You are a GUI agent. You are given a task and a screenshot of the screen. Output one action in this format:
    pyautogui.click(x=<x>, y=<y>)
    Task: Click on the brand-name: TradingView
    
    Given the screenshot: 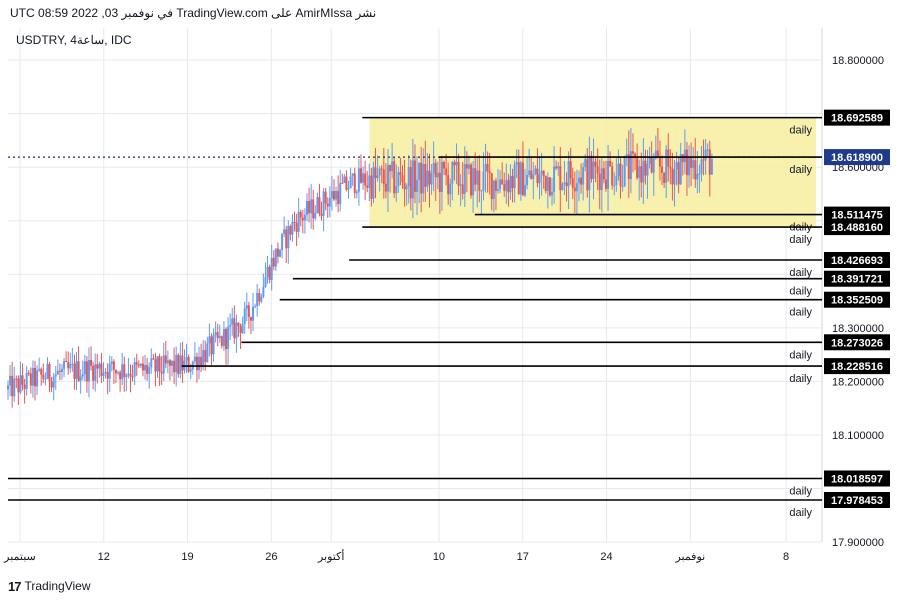 What is the action you would take?
    pyautogui.click(x=57, y=586)
    